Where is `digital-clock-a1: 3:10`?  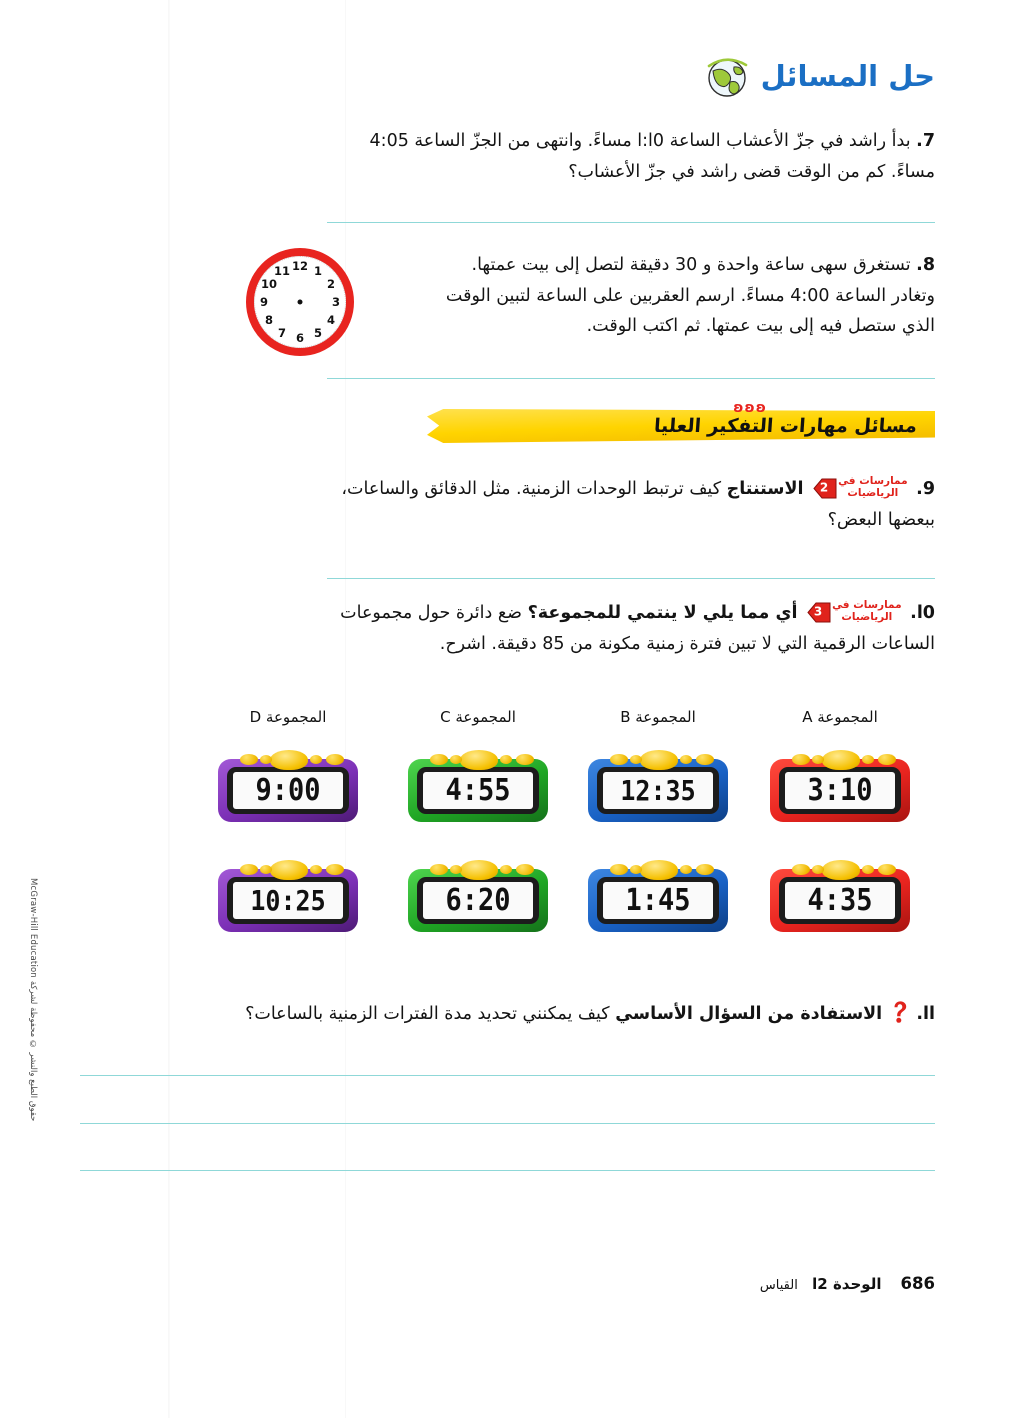
digital-clock-a1: 3:10 is located at coordinates (840, 786).